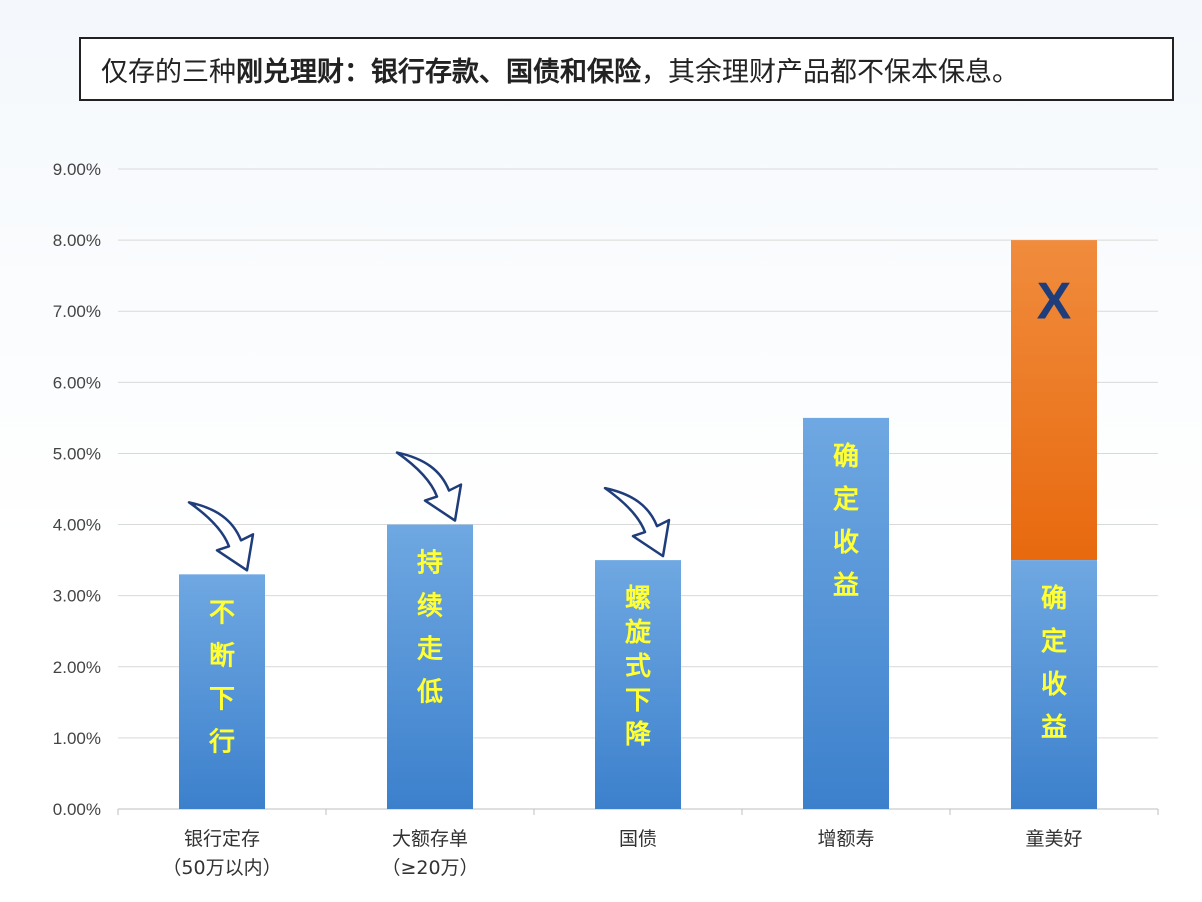  Describe the element at coordinates (77, 738) in the screenshot. I see `y-tick-label: 1.00%` at that location.